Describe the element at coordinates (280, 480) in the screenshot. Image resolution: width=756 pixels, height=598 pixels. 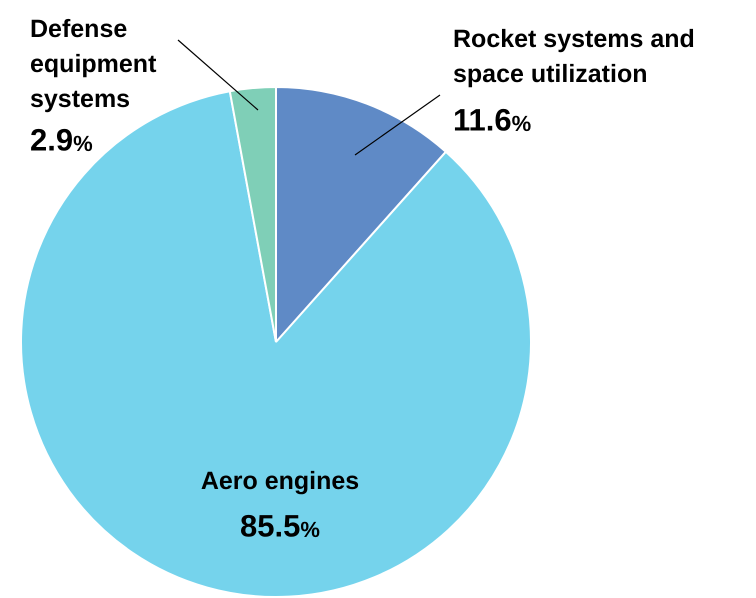
I see `slice-label: Aero engines` at that location.